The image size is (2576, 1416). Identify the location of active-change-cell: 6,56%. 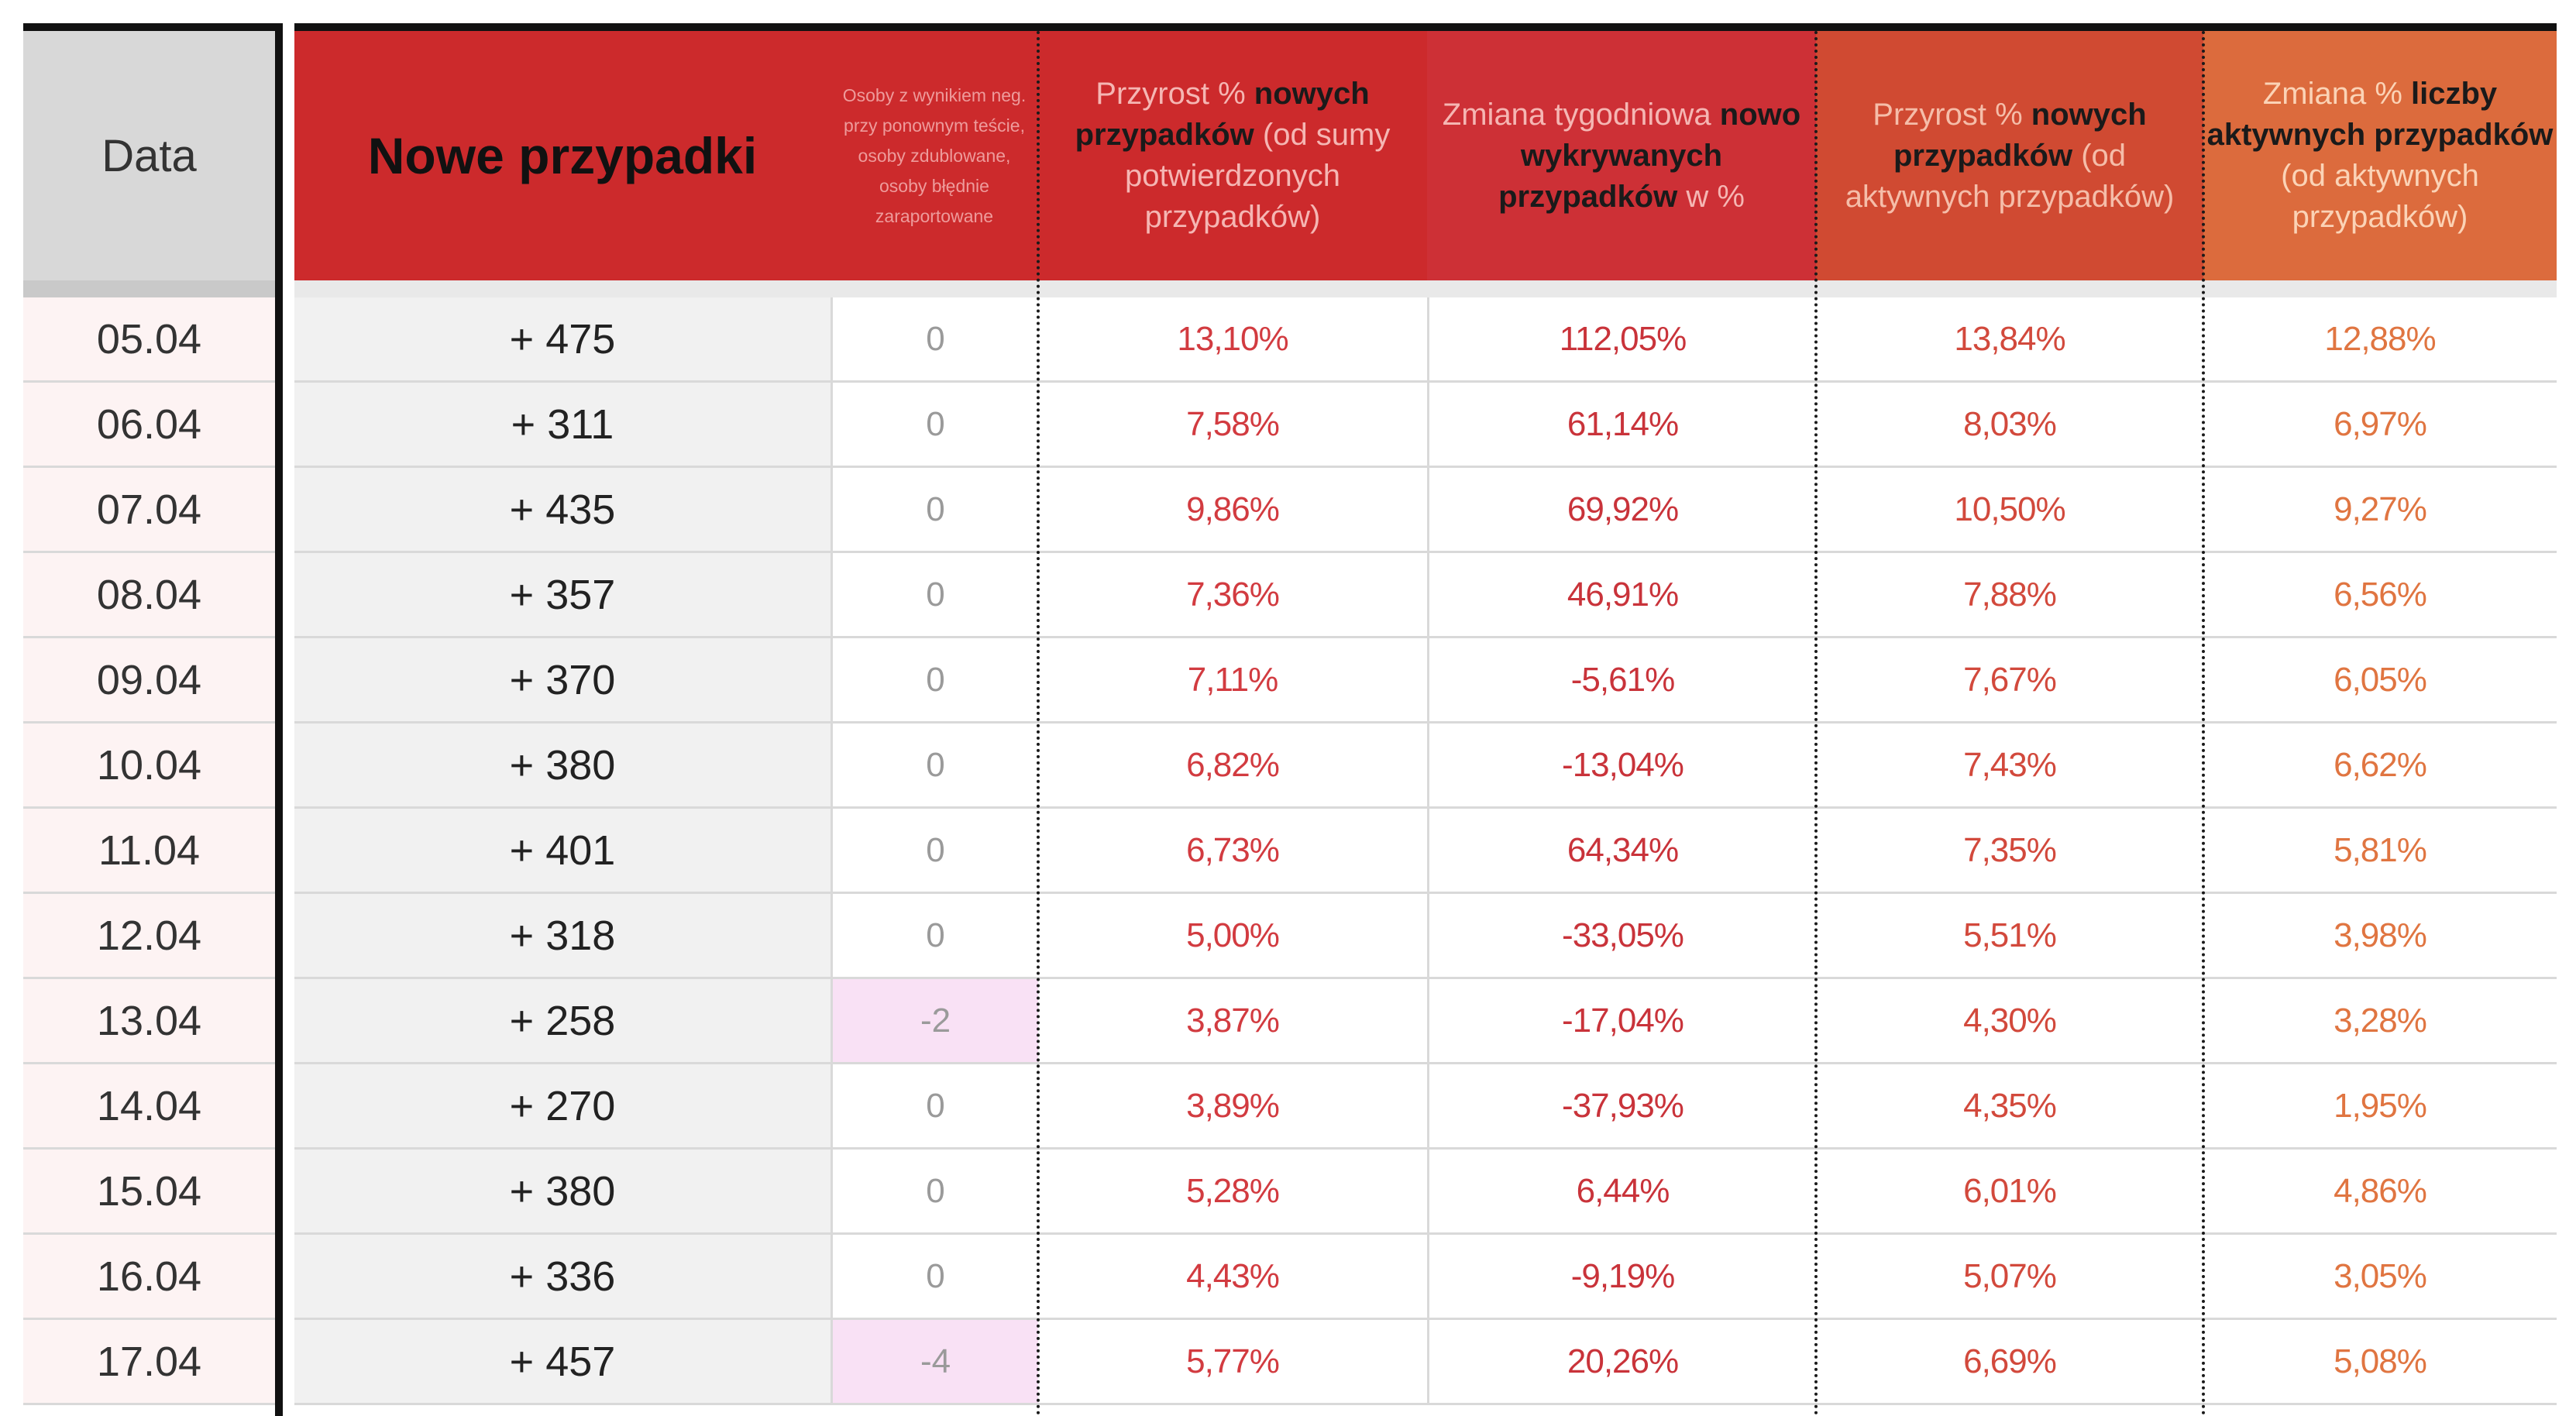
(2380, 594).